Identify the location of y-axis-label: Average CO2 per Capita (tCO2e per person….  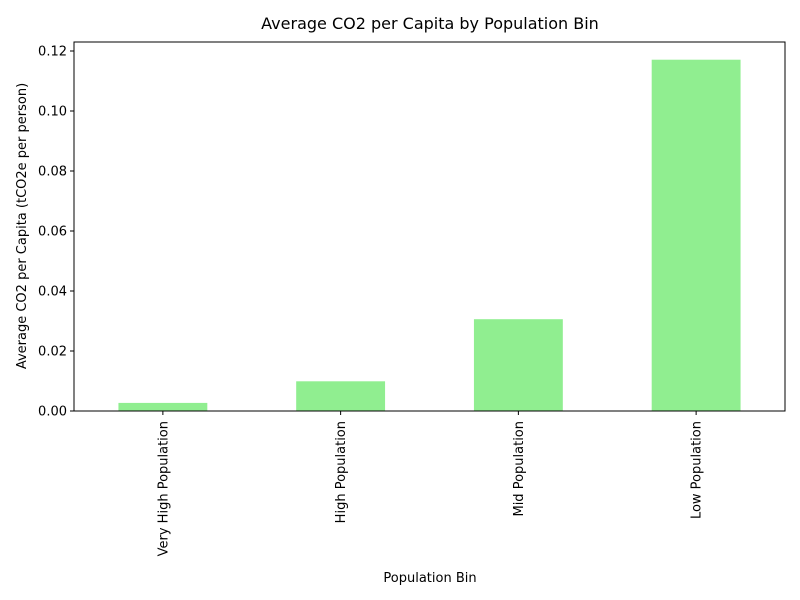
(22, 226).